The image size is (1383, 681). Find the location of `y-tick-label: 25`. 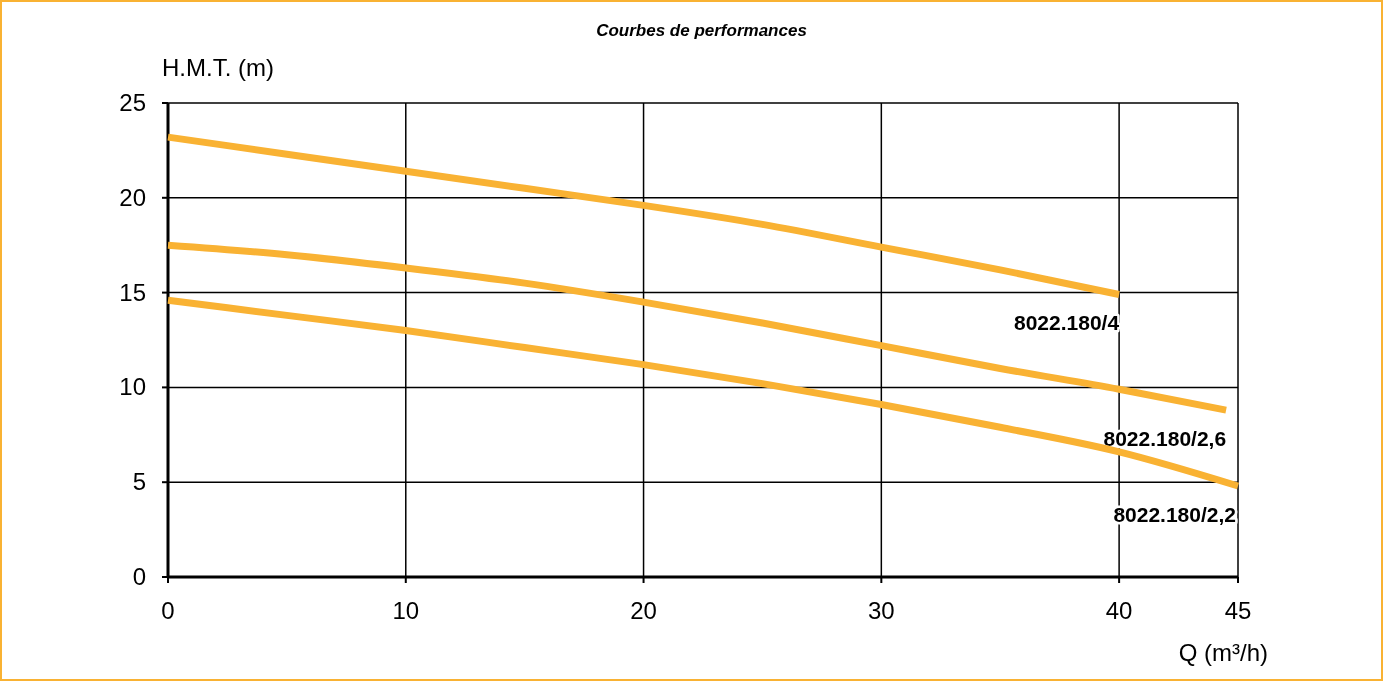

y-tick-label: 25 is located at coordinates (132, 102).